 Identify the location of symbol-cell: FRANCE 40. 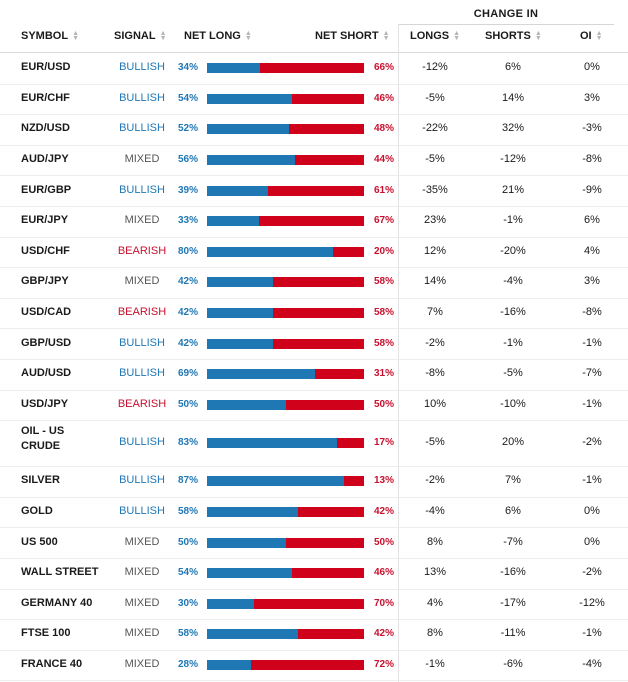
(52, 664).